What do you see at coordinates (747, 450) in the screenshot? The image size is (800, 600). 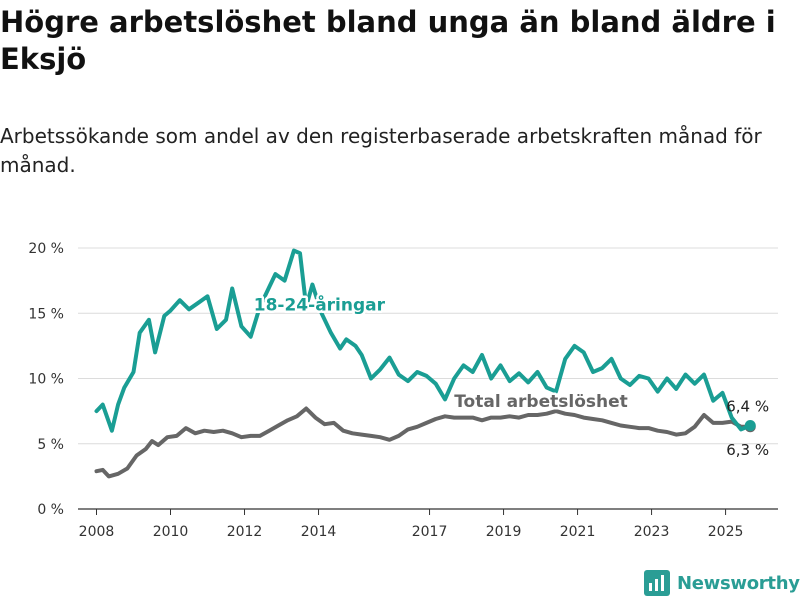 I see `end-label-total: 6,3 %` at bounding box center [747, 450].